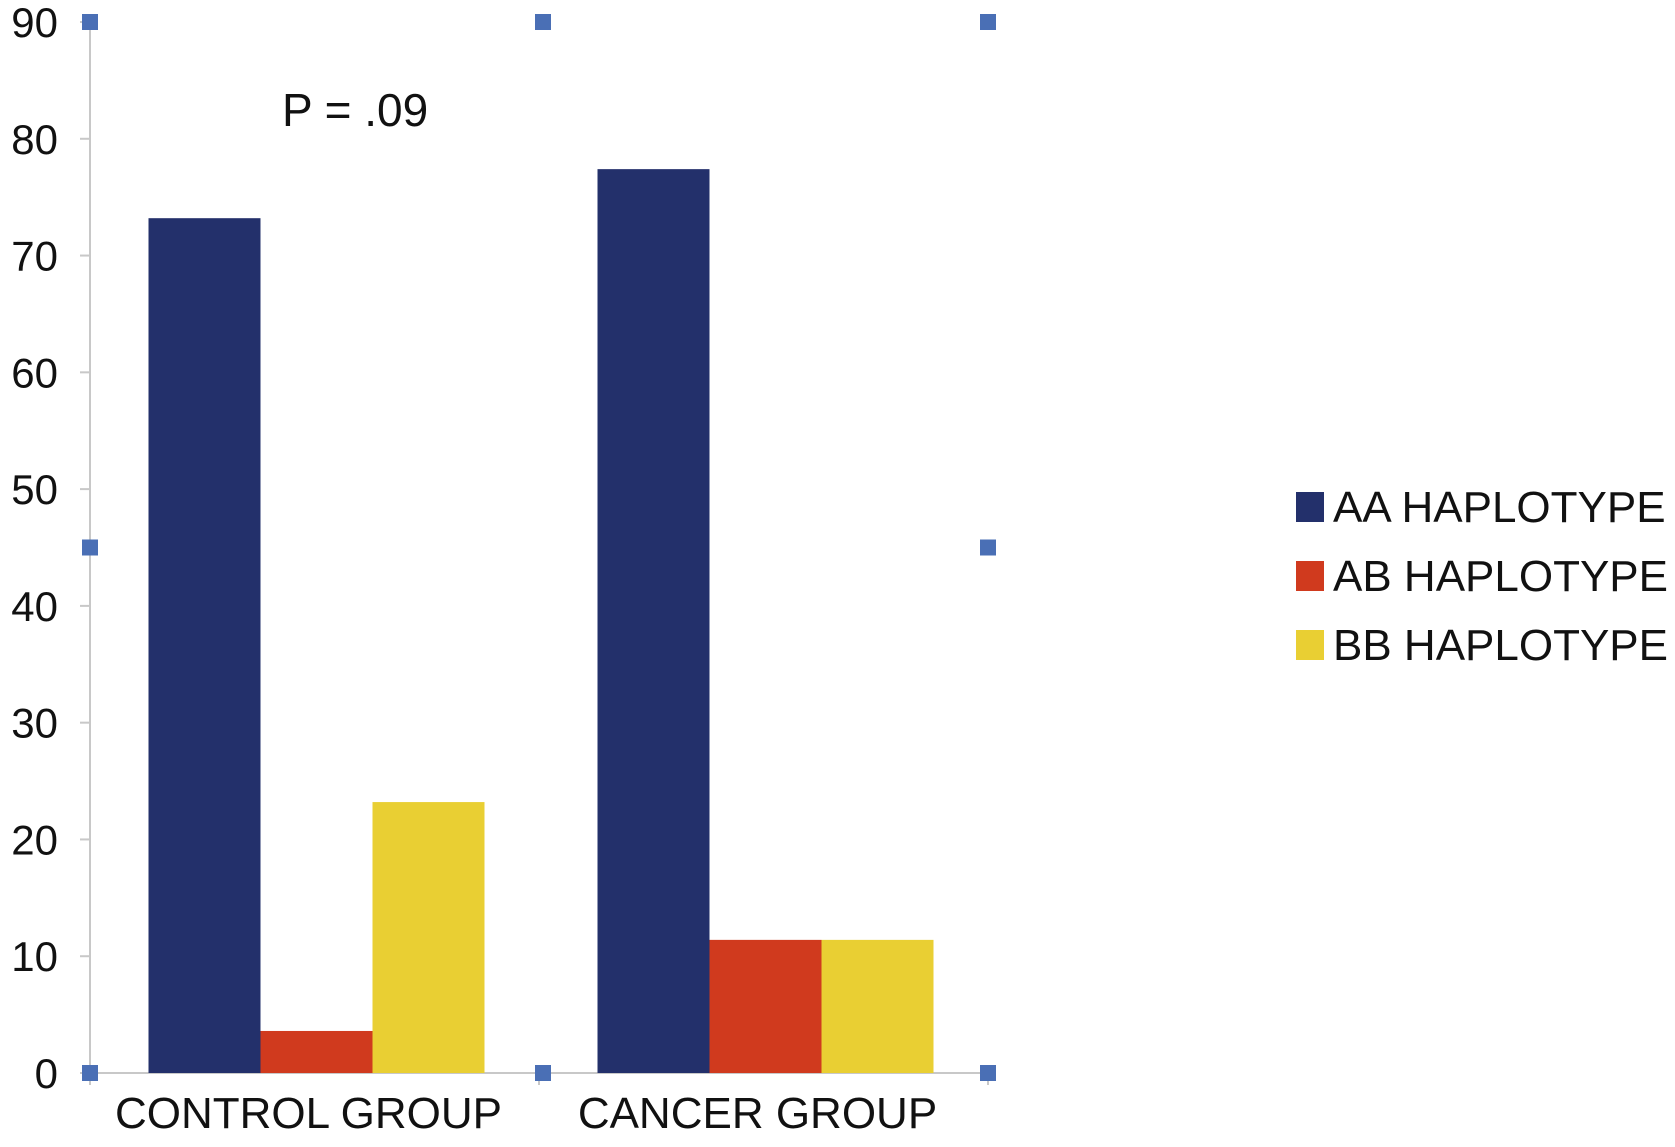 This screenshot has height=1147, width=1675. What do you see at coordinates (316, 1051) in the screenshot?
I see `bar-control-group-ab` at bounding box center [316, 1051].